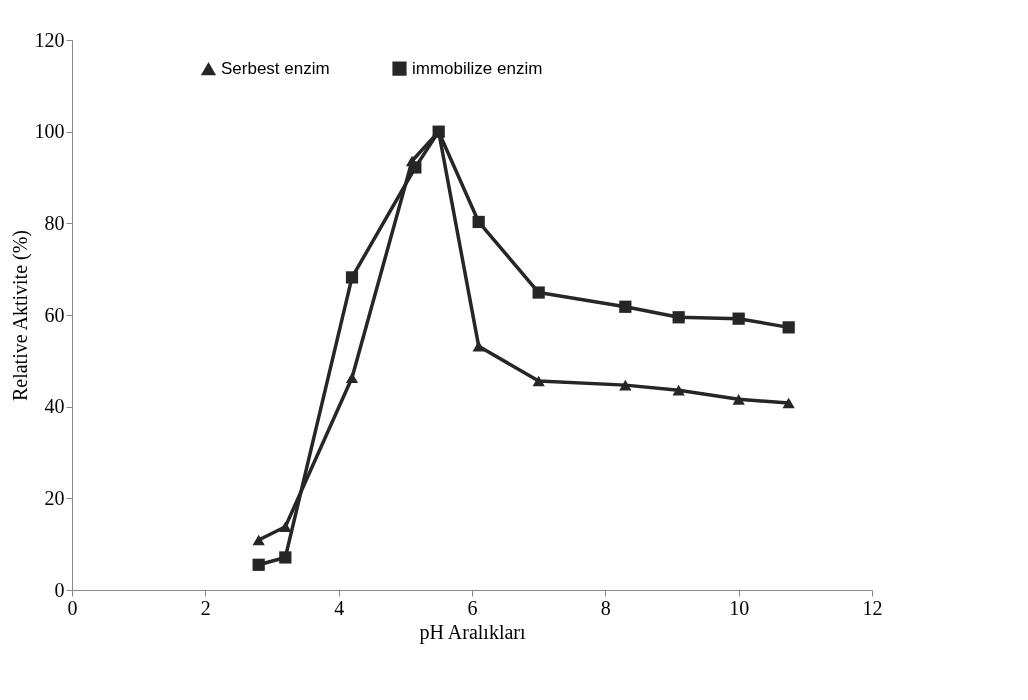 This screenshot has height=700, width=1028. I want to click on y-axis-title: Relative Aktivite (%), so click(20, 315).